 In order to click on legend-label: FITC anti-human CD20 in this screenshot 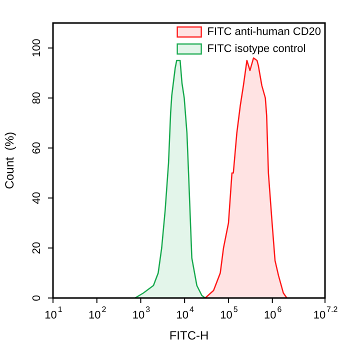, I will do `click(264, 32)`.